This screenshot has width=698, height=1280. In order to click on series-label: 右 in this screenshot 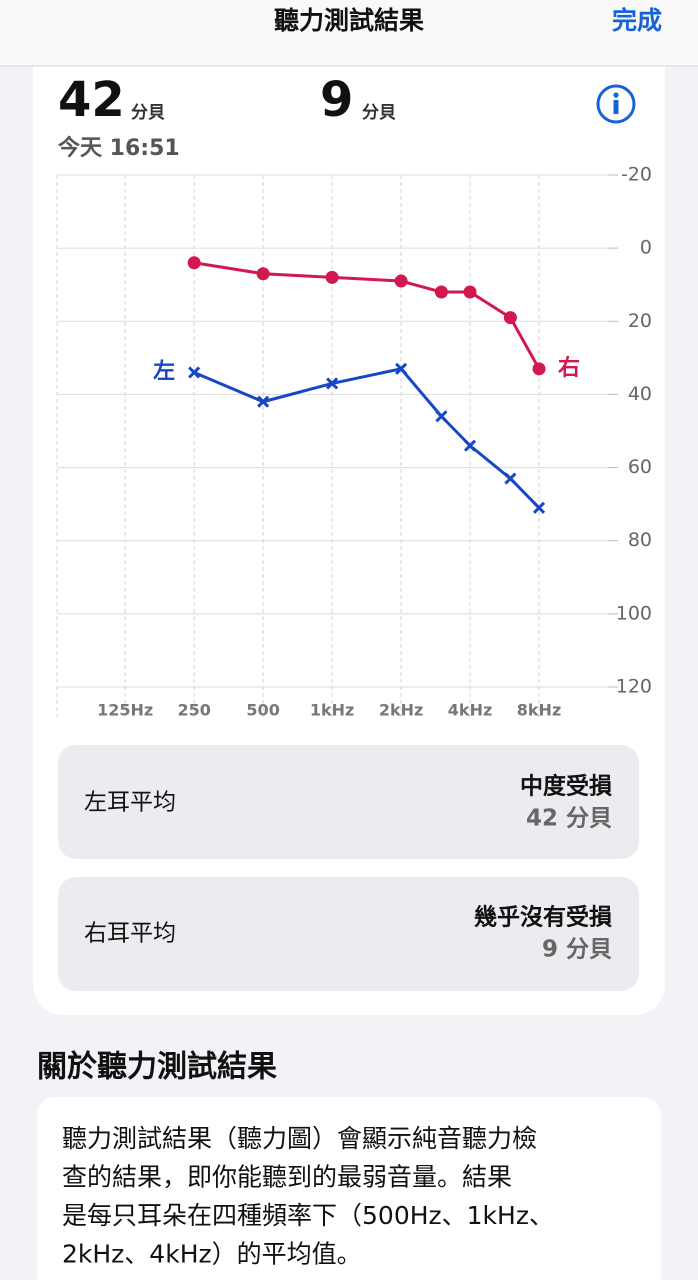, I will do `click(569, 368)`.